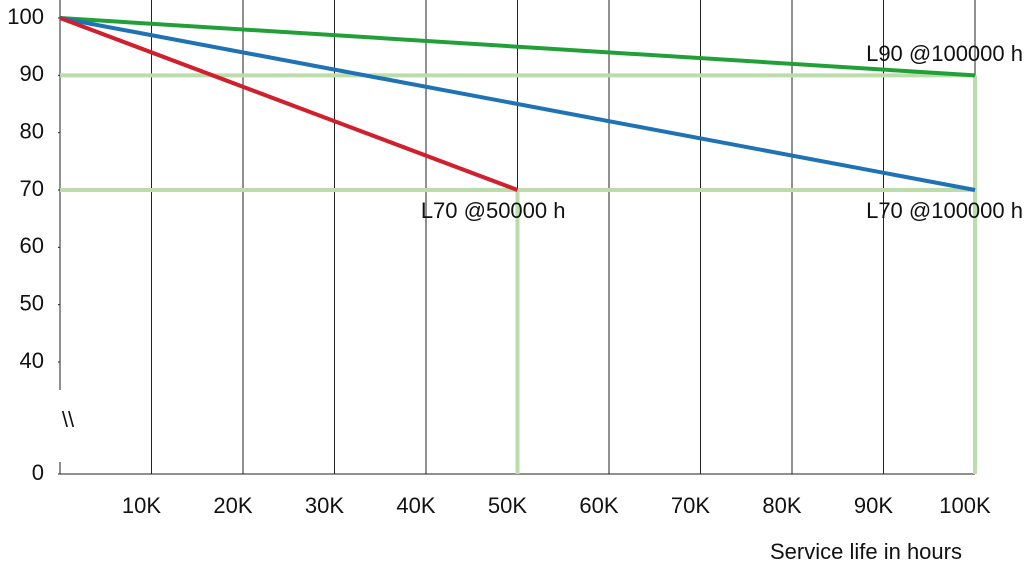 This screenshot has height=568, width=1024. Describe the element at coordinates (32, 360) in the screenshot. I see `y-tick-label: 40` at that location.